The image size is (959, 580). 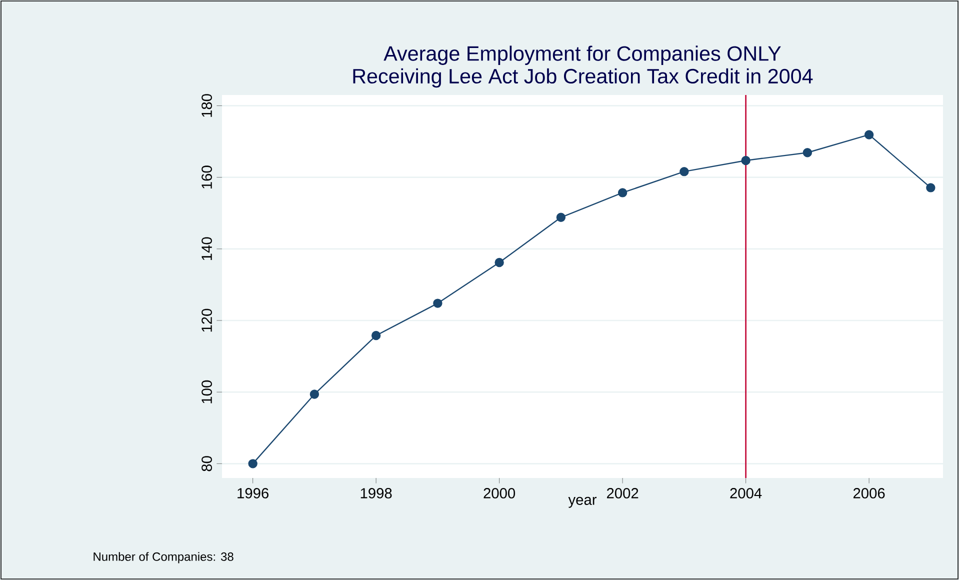 What do you see at coordinates (207, 320) in the screenshot?
I see `y-tick-label: 120` at bounding box center [207, 320].